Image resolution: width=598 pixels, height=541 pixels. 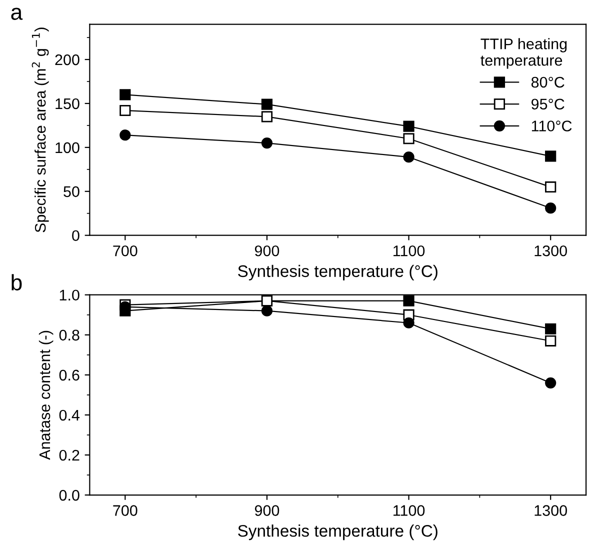 I want to click on y-axis-title: Anatase content (-), so click(x=46, y=395).